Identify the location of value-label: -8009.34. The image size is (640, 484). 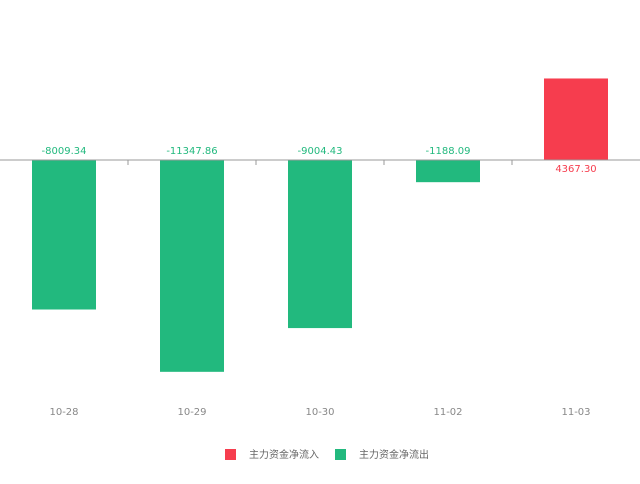
(64, 151).